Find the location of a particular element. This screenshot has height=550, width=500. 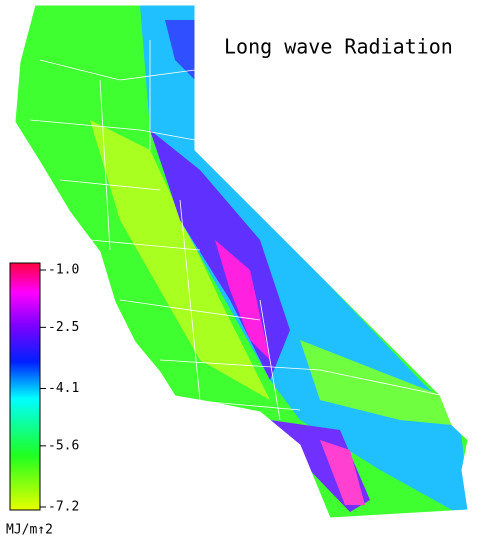

colorbar-ticks: -1.0 -2.5 -4.1 -5.6 -7.2 is located at coordinates (59, 389).